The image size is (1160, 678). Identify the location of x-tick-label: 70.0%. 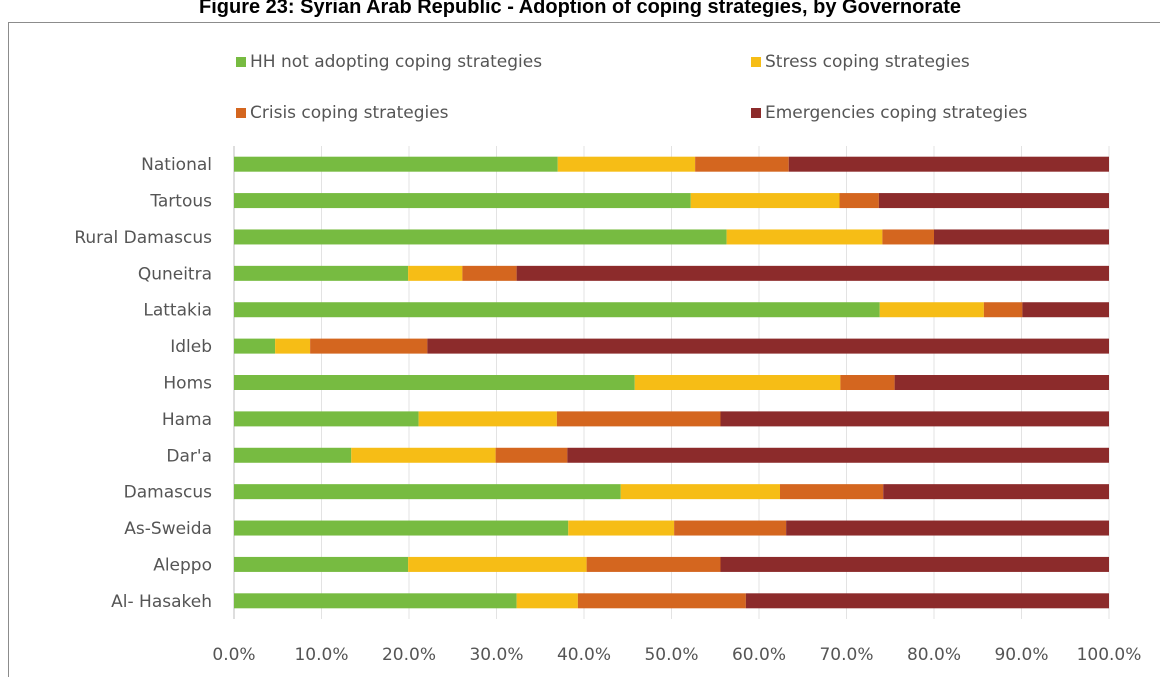
(846, 655).